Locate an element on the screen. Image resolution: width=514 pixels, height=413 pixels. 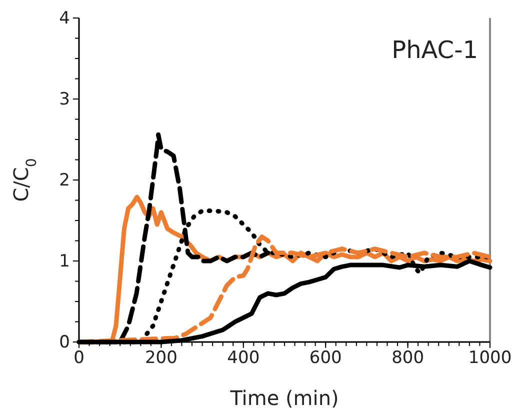
x-tick-label: 400 is located at coordinates (243, 358).